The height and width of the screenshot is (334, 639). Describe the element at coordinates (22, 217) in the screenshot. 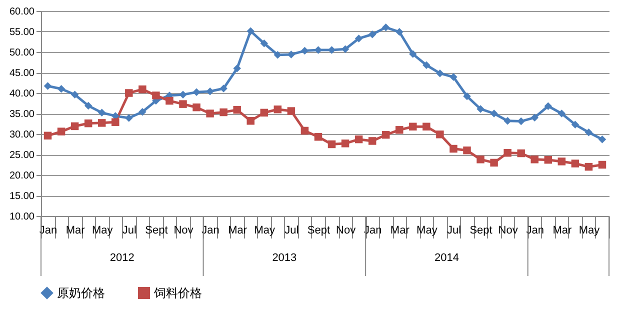

I see `y-tick-label: 10.00` at that location.